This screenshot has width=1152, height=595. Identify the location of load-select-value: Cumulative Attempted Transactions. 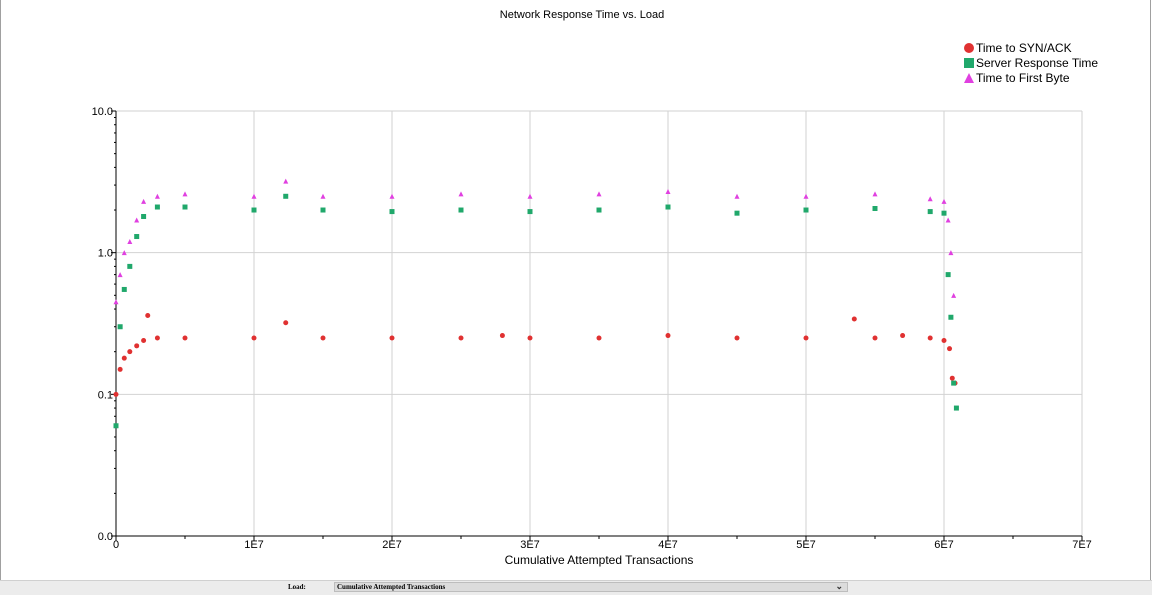
(391, 587).